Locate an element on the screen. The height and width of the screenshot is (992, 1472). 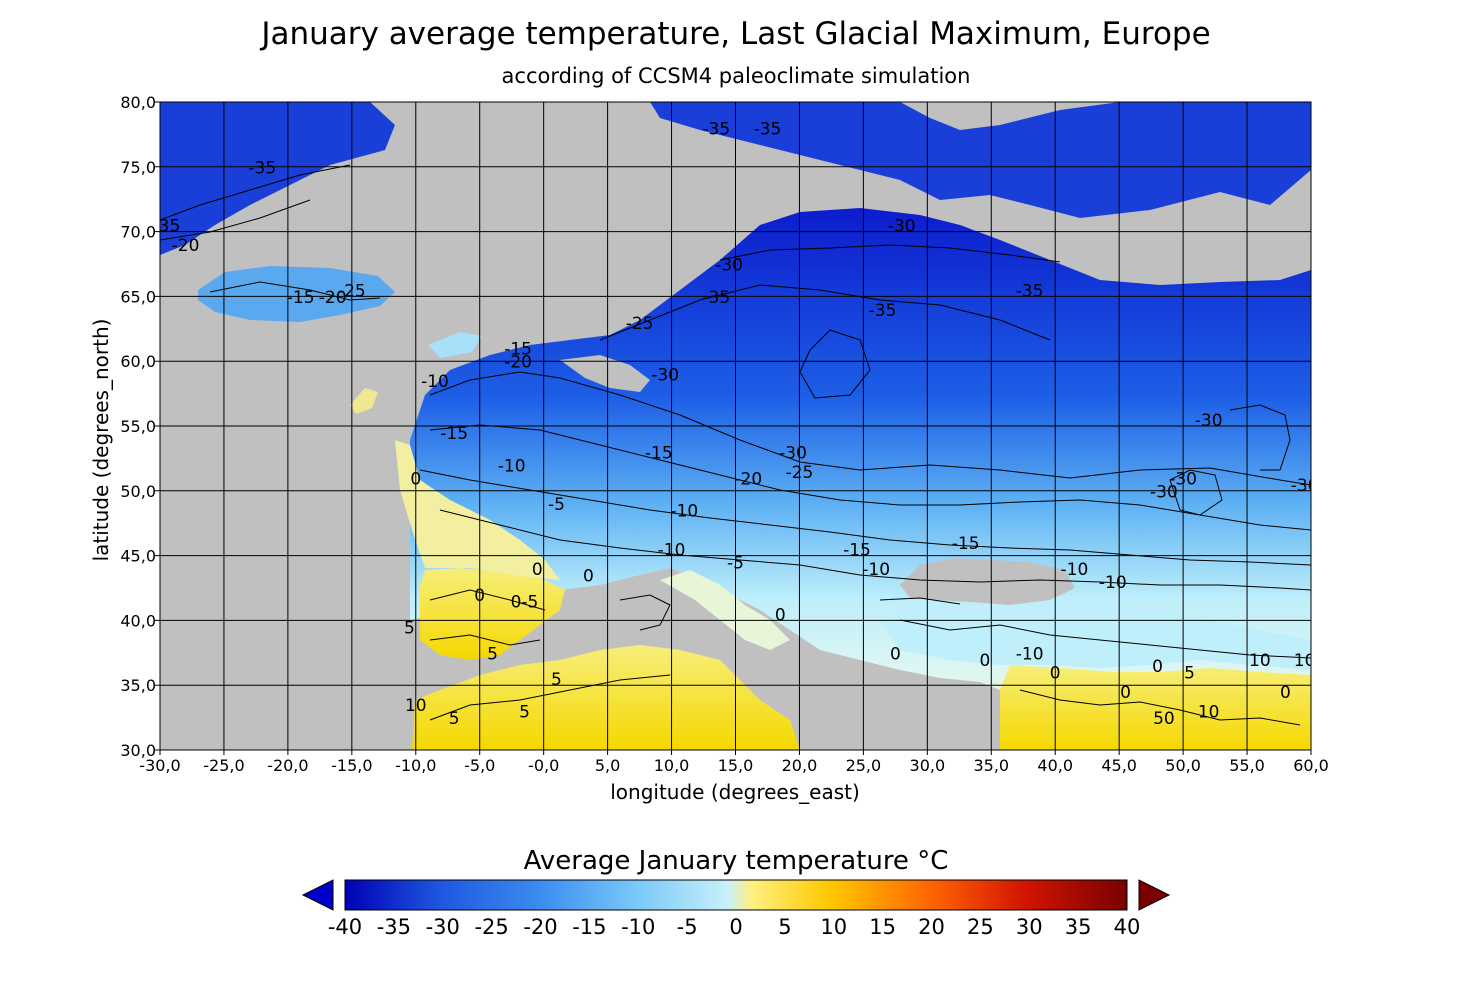
y-tick-label: 30,0 is located at coordinates (138, 750).